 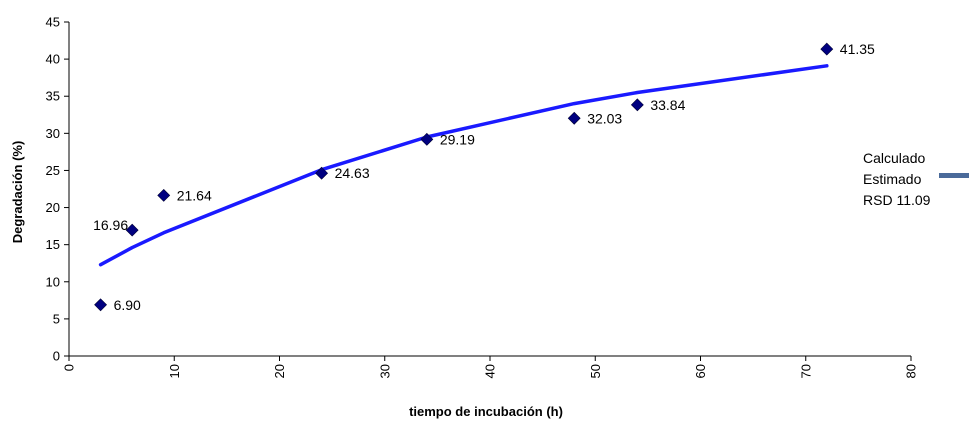 What do you see at coordinates (53, 59) in the screenshot?
I see `y-tick-label: 40` at bounding box center [53, 59].